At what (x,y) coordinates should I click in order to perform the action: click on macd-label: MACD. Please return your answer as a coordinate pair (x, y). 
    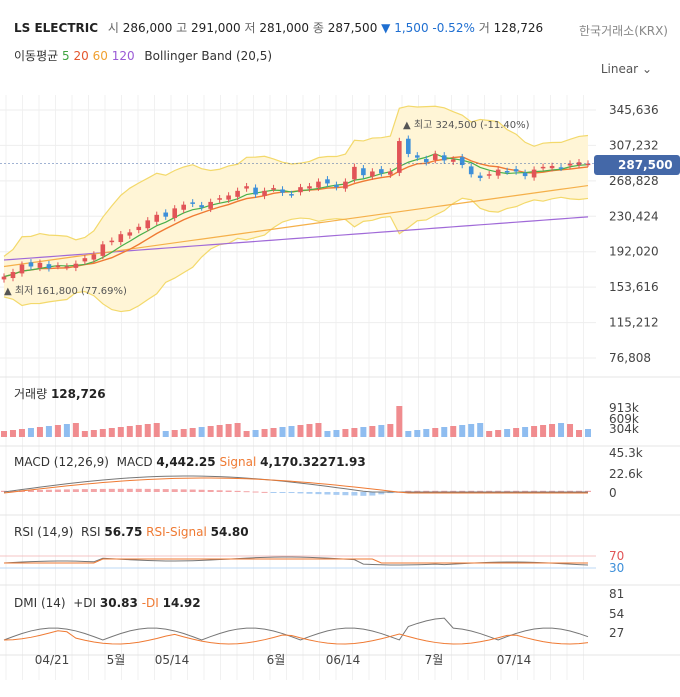
    Looking at the image, I should click on (134, 462).